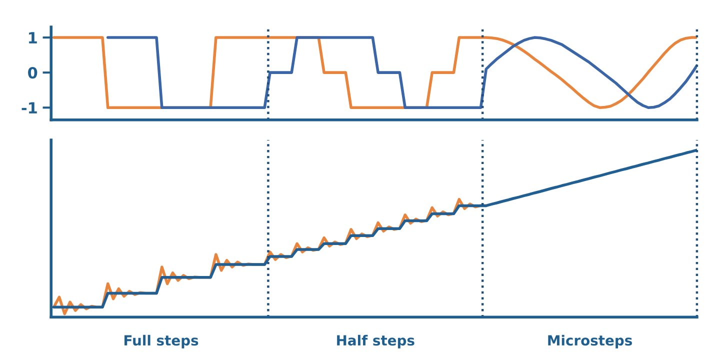 This screenshot has height=360, width=720. Describe the element at coordinates (33, 73) in the screenshot. I see `y-tick-label: 0` at that location.